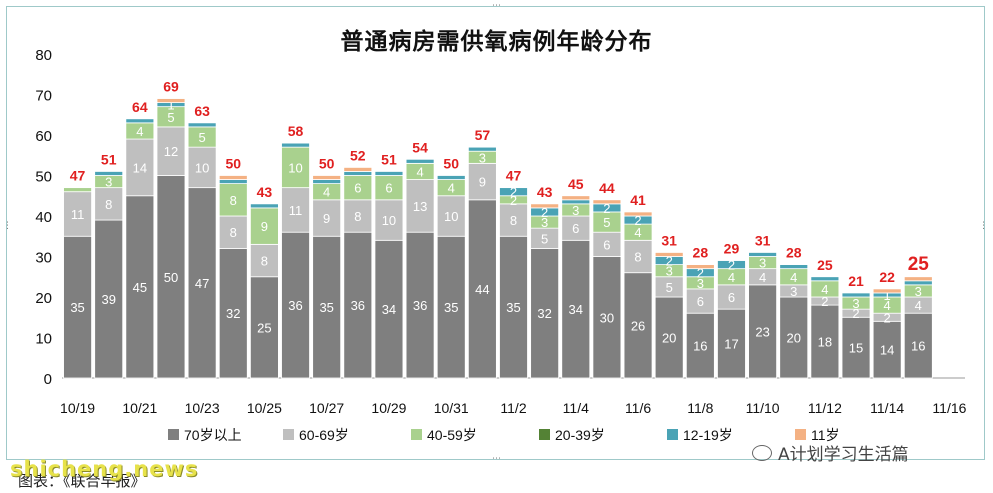  What do you see at coordinates (171, 277) in the screenshot?
I see `bar-value-label: 50` at bounding box center [171, 277].